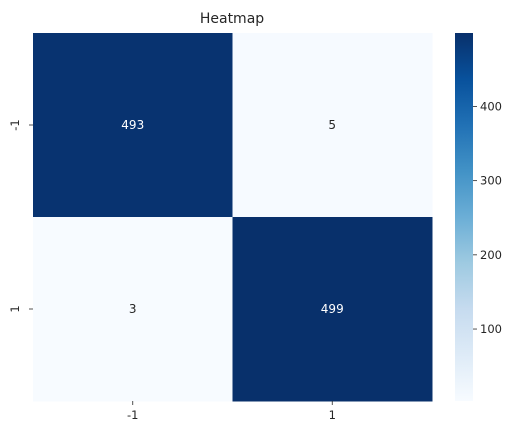  Describe the element at coordinates (491, 181) in the screenshot. I see `colorbar-tick-label: 300` at that location.